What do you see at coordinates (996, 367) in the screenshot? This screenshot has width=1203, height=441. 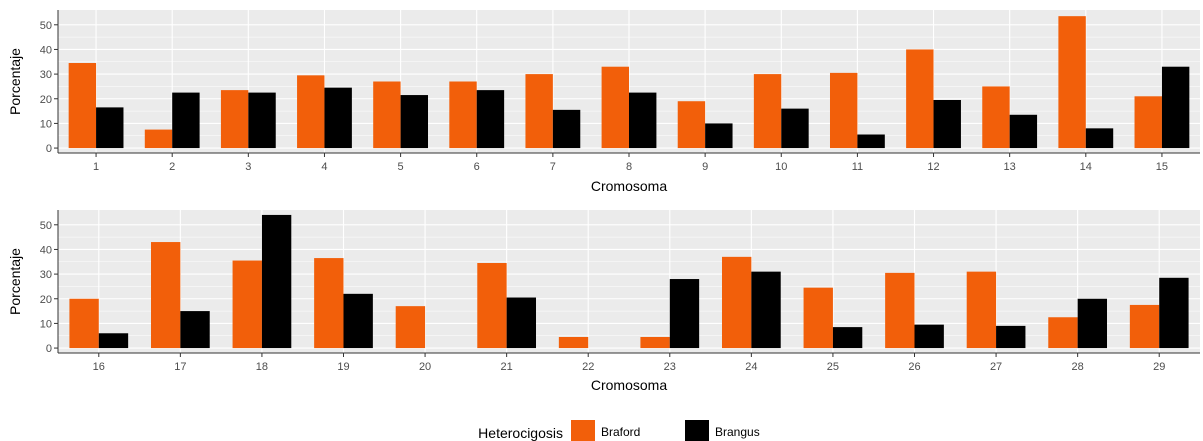 I see `x-tick-label-27: 27` at bounding box center [996, 367].